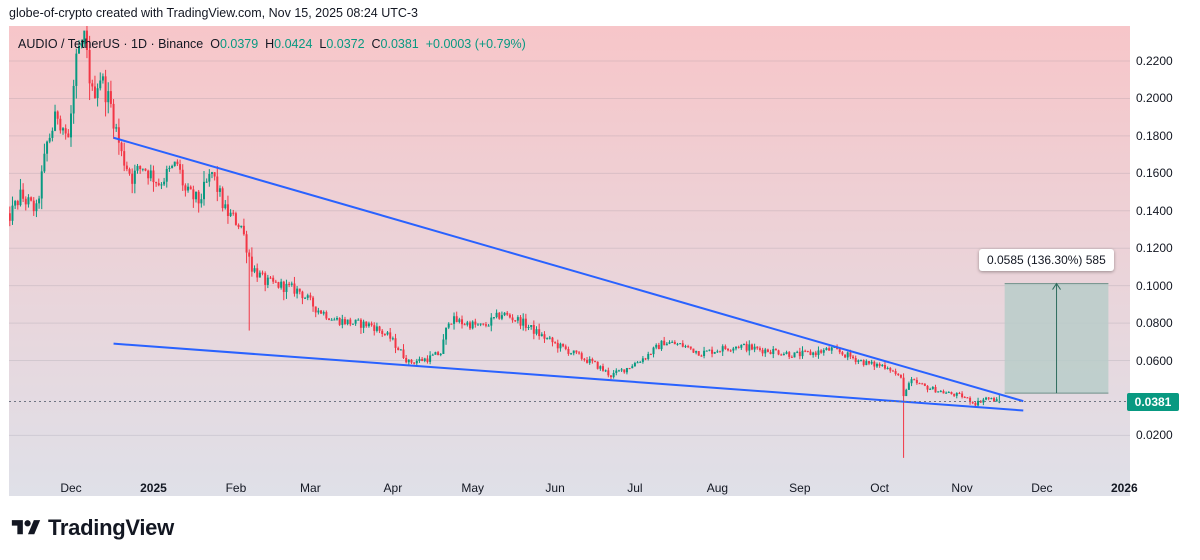 This screenshot has height=560, width=1200. I want to click on measure-arrow-head, so click(1056, 286).